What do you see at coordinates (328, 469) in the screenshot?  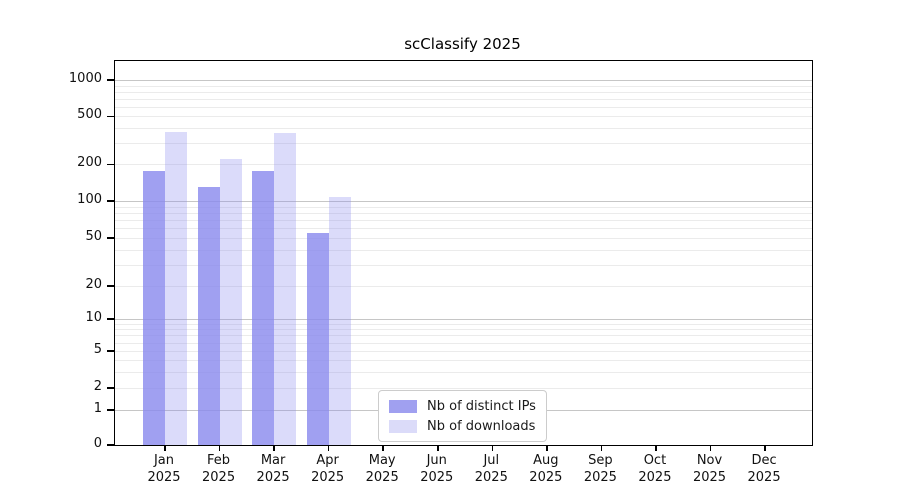 I see `x-axis-tick-label: Apr 2025` at bounding box center [328, 469].